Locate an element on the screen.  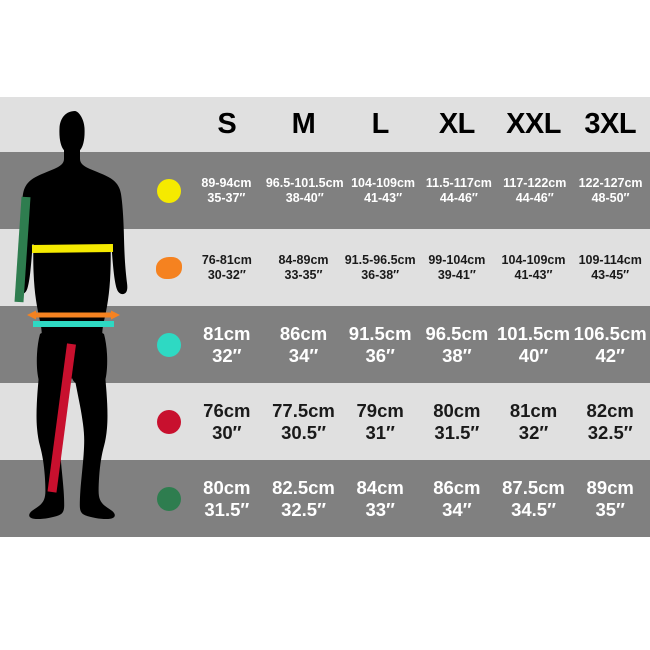
measurement-inch: 42″ is located at coordinates (610, 355).